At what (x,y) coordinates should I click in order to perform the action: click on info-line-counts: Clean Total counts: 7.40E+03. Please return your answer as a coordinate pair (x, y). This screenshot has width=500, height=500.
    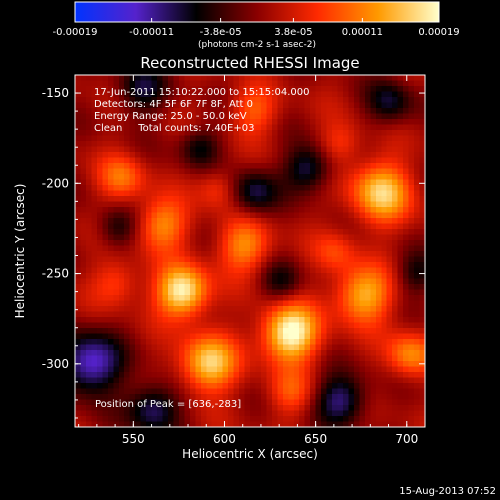
    Looking at the image, I should click on (174, 128).